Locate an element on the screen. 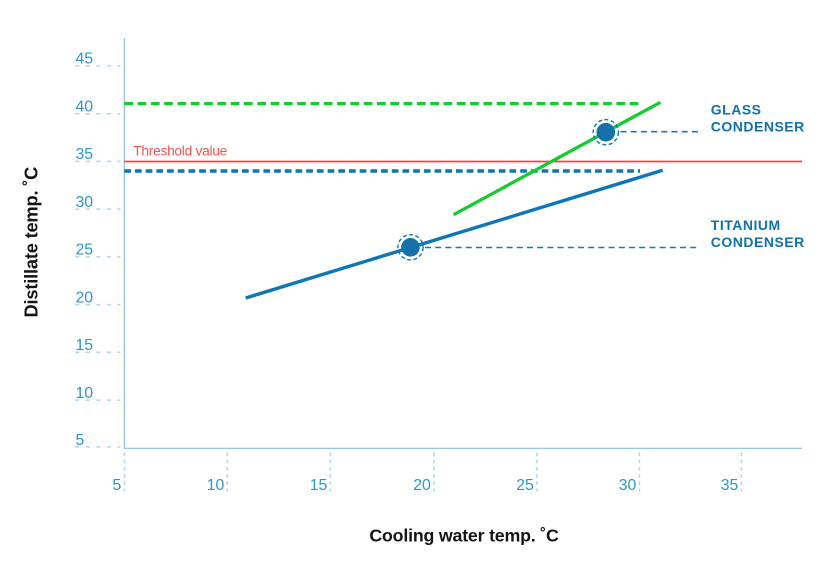 Image resolution: width=828 pixels, height=576 pixels. svg-text: Distillate temp. ˚C is located at coordinates (31, 242).